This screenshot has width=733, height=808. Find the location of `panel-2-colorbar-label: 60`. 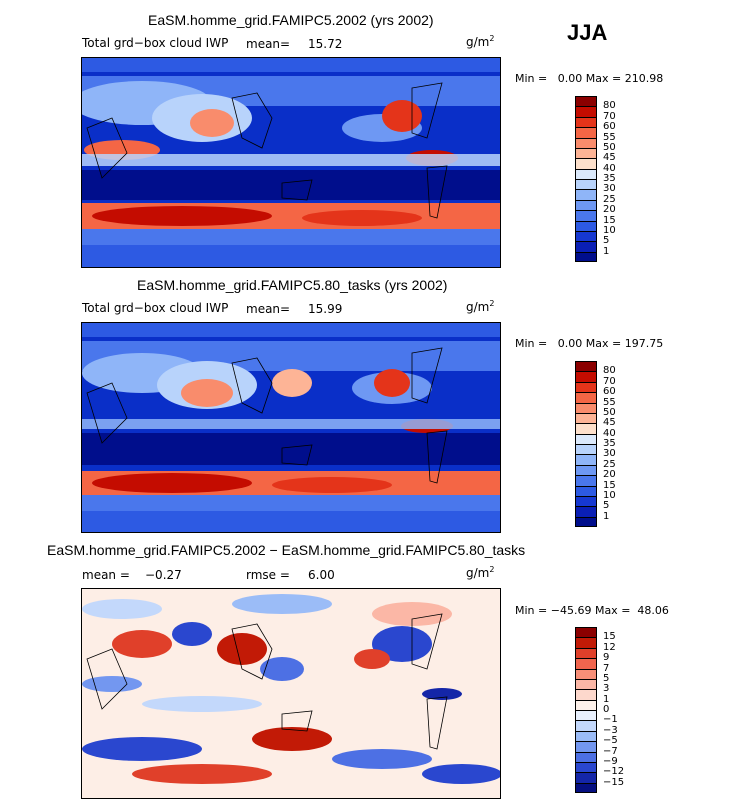

panel-2-colorbar-label: 60 is located at coordinates (609, 392).